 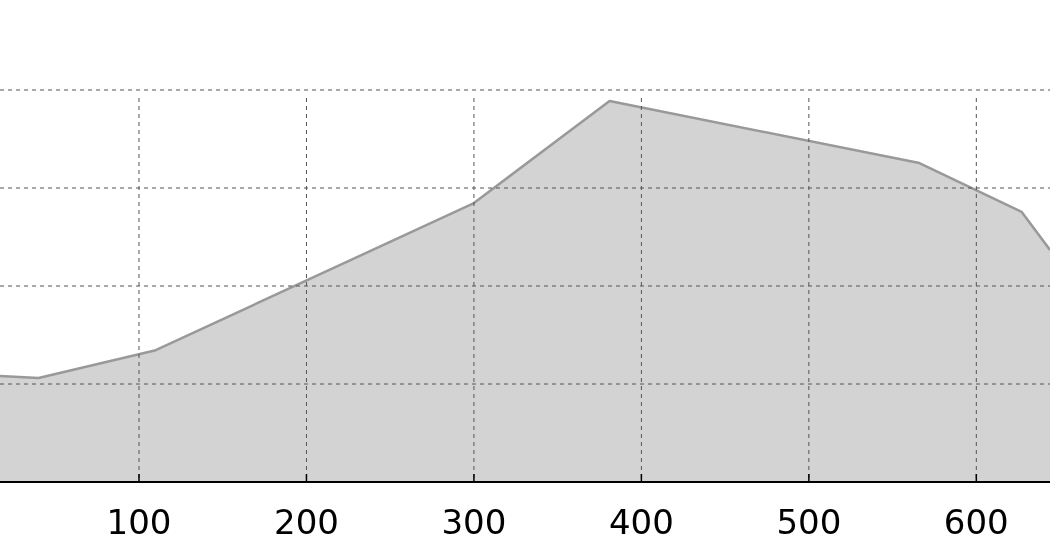 I want to click on x-tick-label: 400, so click(x=641, y=522).